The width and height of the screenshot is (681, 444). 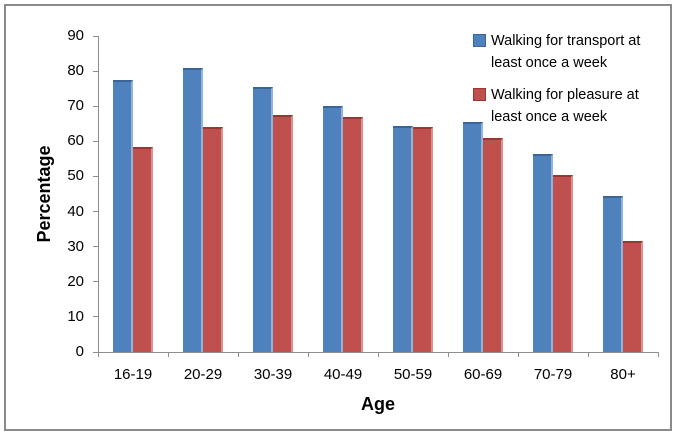 I want to click on y-tick-label: 0, so click(x=79, y=351).